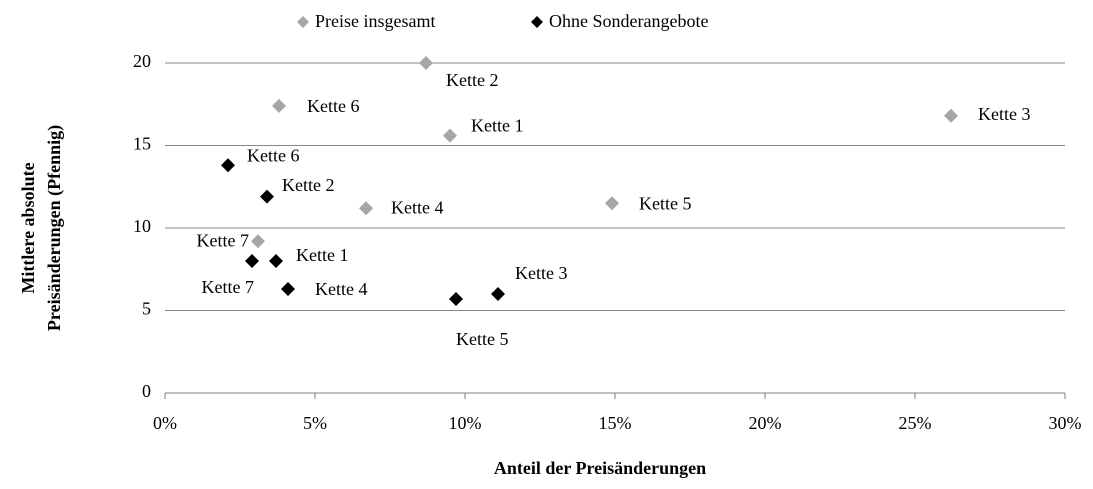  I want to click on y-tick-label: 20, so click(142, 61).